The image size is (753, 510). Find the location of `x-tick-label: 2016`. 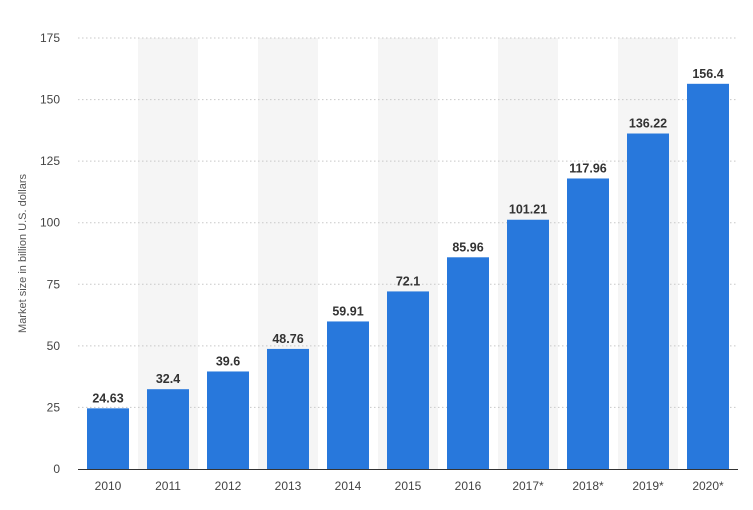

x-tick-label: 2016 is located at coordinates (468, 486).